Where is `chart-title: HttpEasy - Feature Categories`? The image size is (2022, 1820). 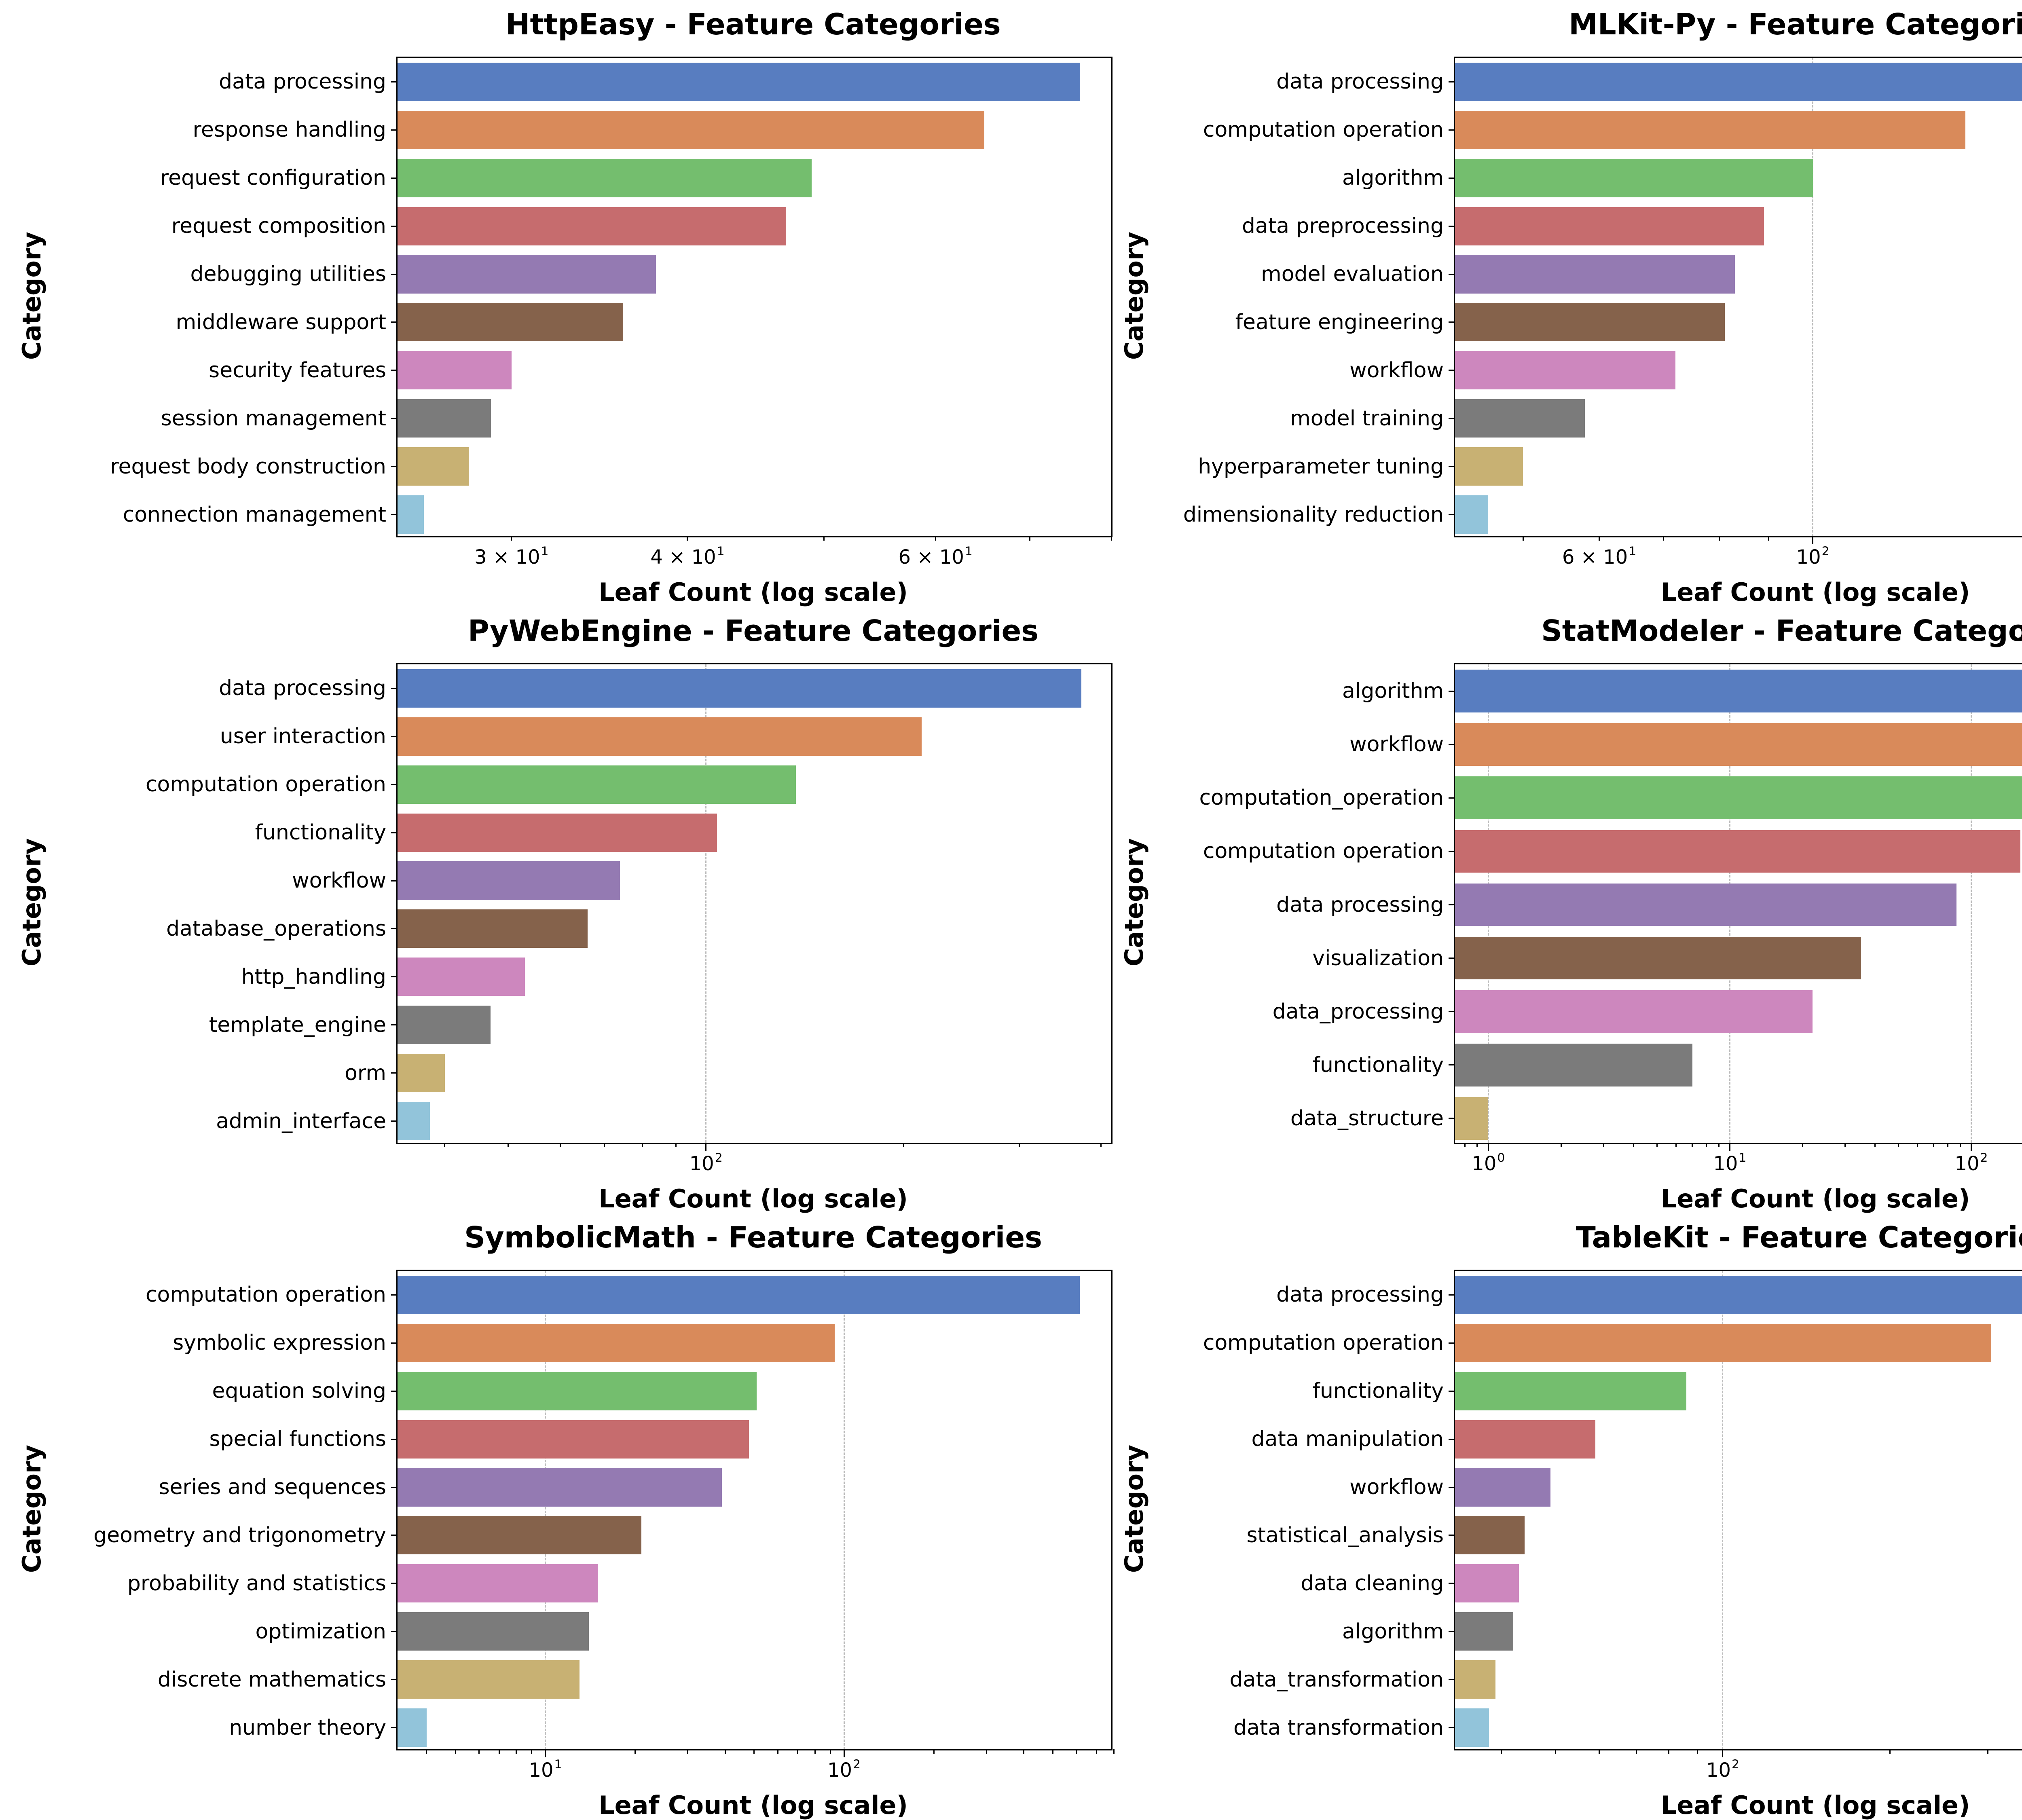 chart-title: HttpEasy - Feature Categories is located at coordinates (753, 24).